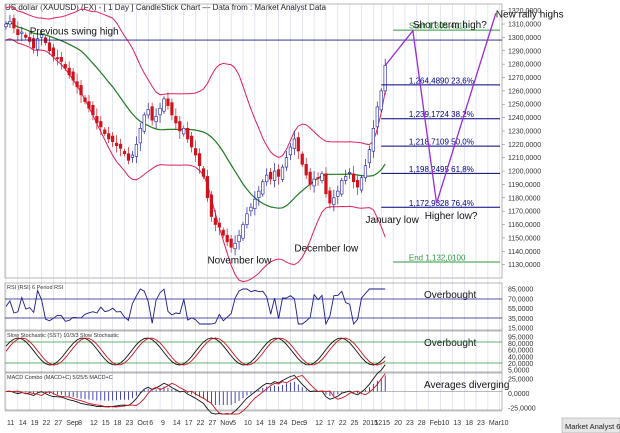  What do you see at coordinates (272, 423) in the screenshot?
I see `x-tick-label: 19` at bounding box center [272, 423].